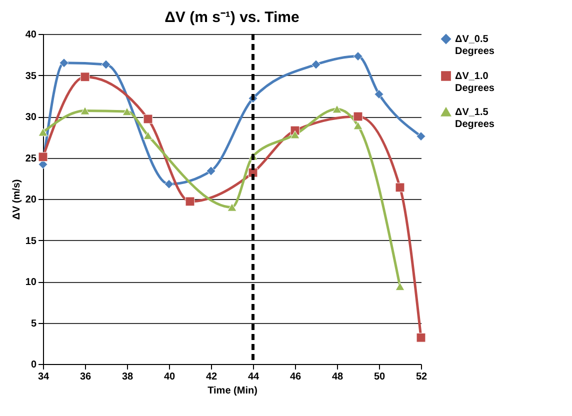 This screenshot has width=572, height=416. I want to click on x-tick-label: 38, so click(128, 377).